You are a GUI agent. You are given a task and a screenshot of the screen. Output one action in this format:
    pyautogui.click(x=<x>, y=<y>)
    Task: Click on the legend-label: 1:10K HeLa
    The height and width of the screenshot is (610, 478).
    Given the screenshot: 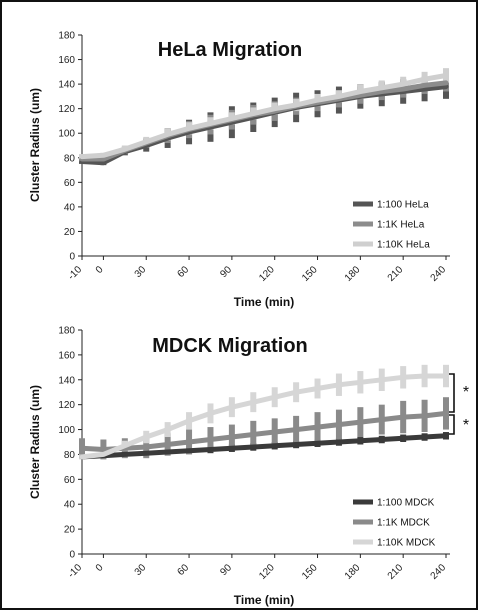 What is the action you would take?
    pyautogui.click(x=403, y=245)
    